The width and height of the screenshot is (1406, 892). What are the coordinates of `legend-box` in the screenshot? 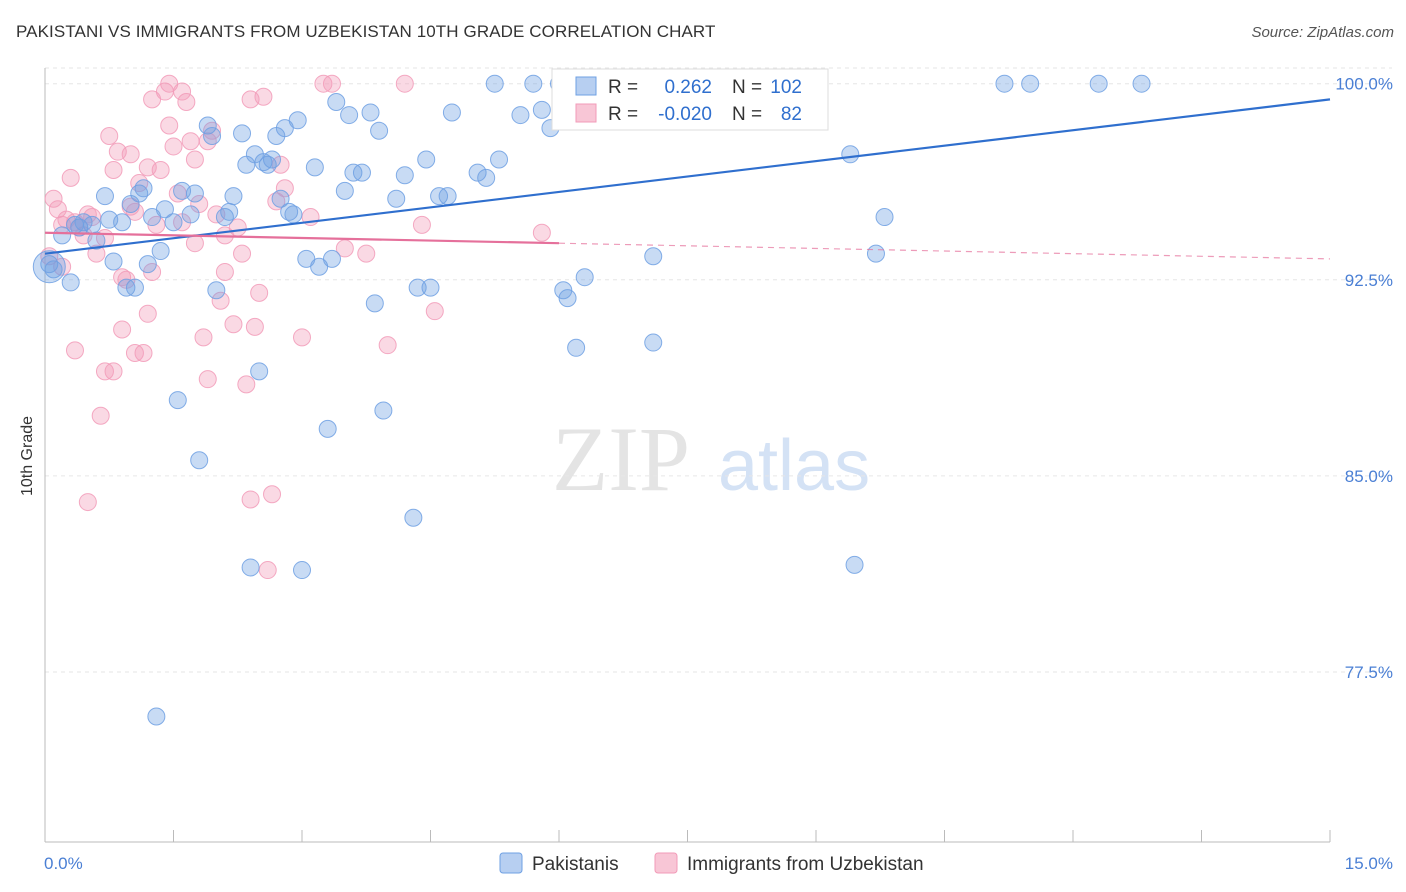 It's located at (690, 99).